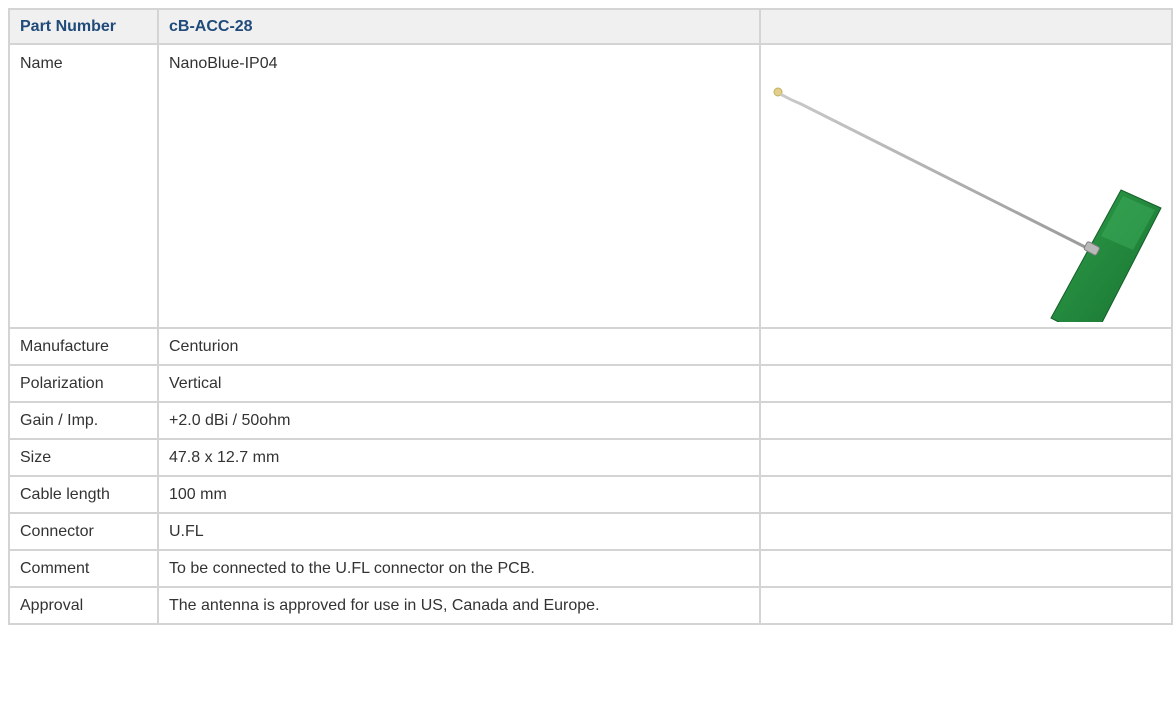 The height and width of the screenshot is (719, 1173). I want to click on row-label: Comment, so click(83, 568).